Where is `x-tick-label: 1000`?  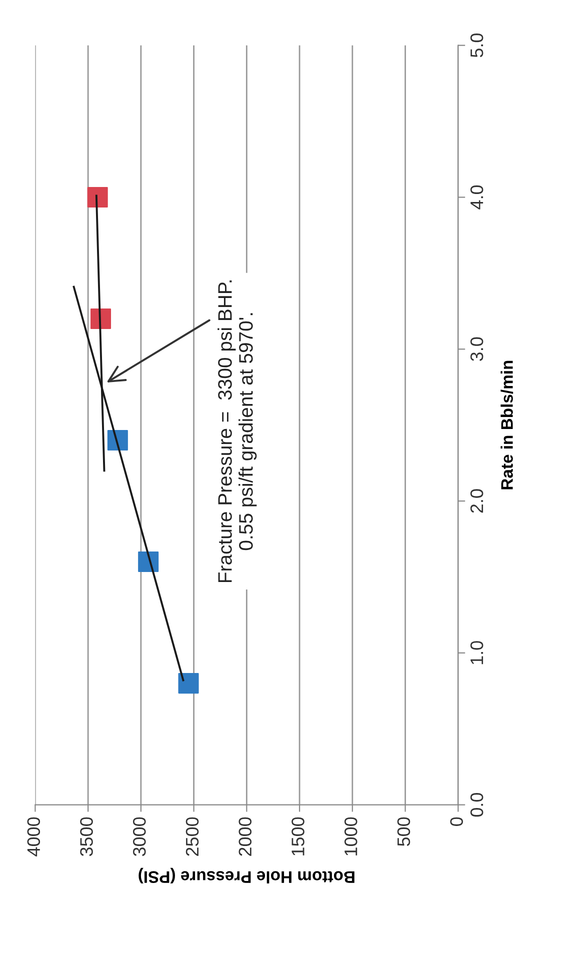
x-tick-label: 1000 is located at coordinates (351, 836).